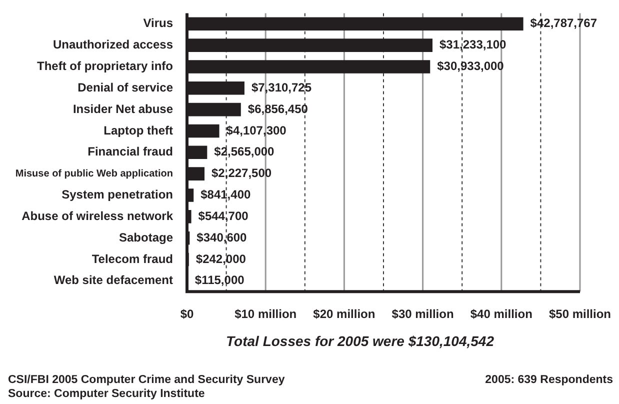 The width and height of the screenshot is (619, 404). Describe the element at coordinates (580, 314) in the screenshot. I see `x-tick-label: $50 million` at that location.